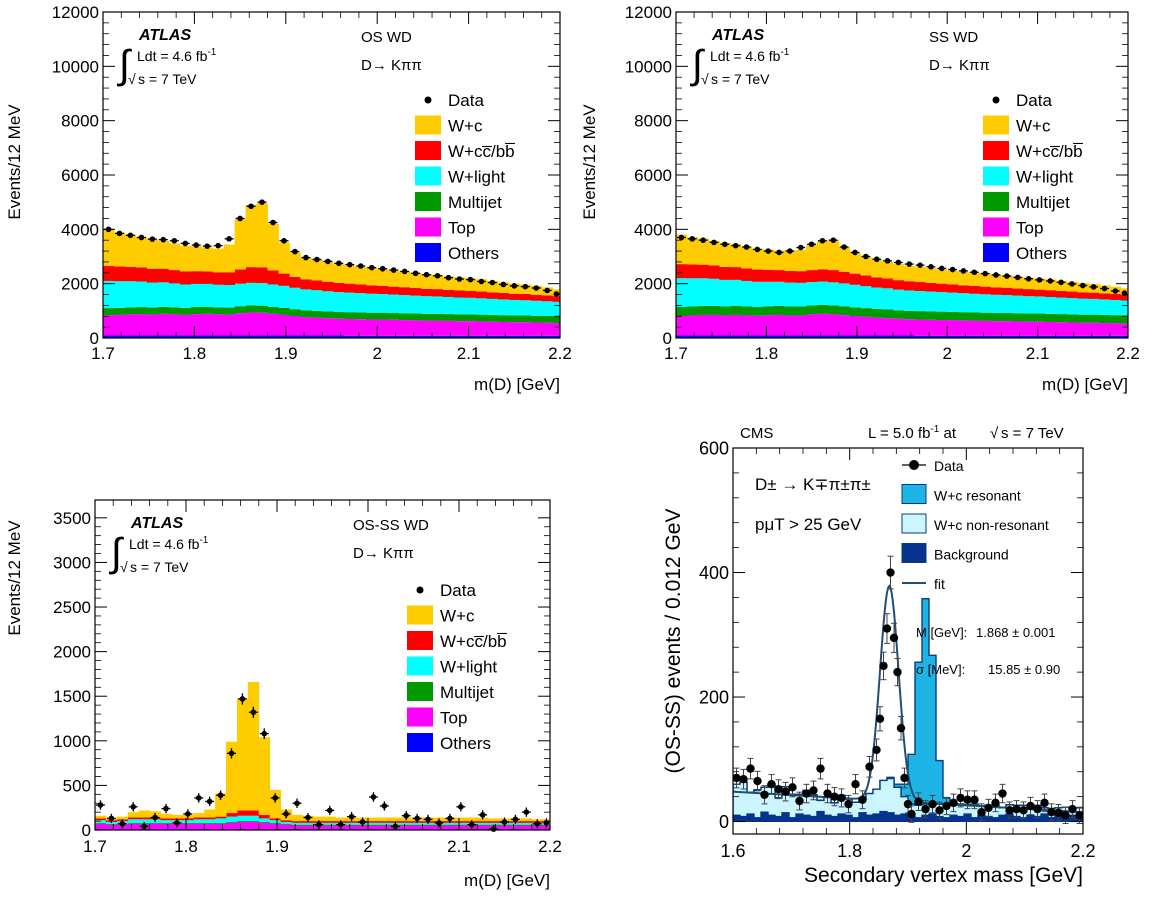 This screenshot has height=897, width=1153. What do you see at coordinates (908, 817) in the screenshot?
I see `stack-area-background` at bounding box center [908, 817].